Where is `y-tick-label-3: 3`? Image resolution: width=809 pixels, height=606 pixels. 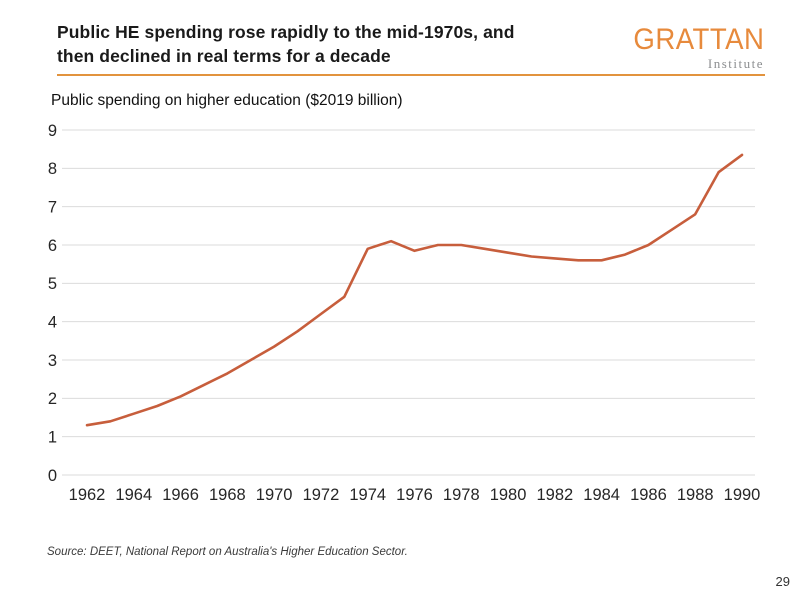
y-tick-label-3: 3 is located at coordinates (52, 361).